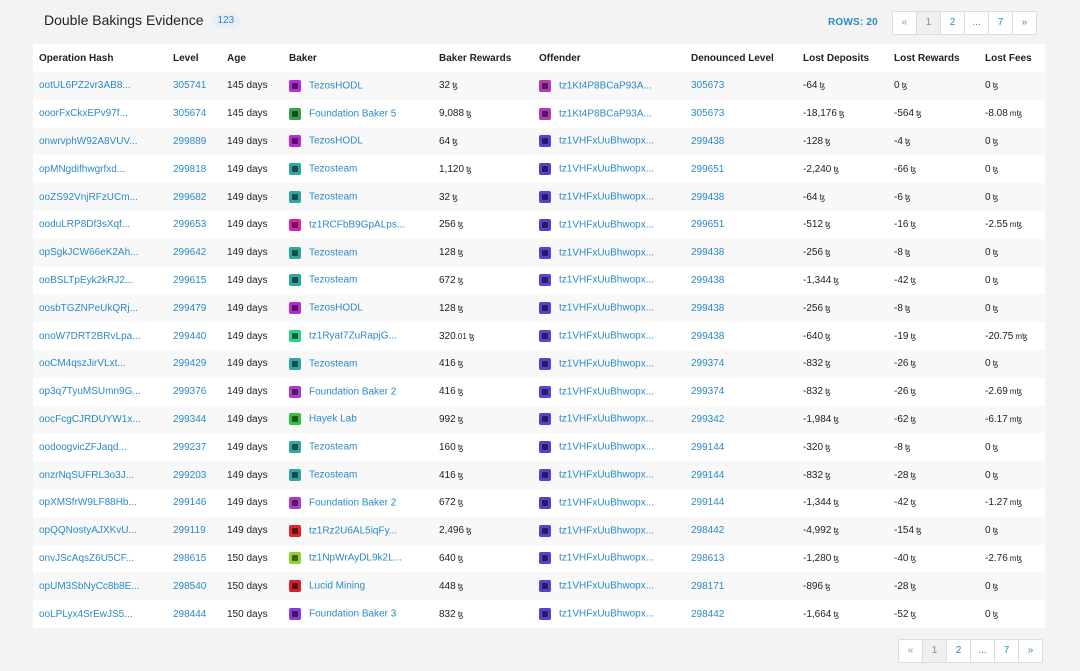 This screenshot has width=1080, height=671. What do you see at coordinates (190, 503) in the screenshot?
I see `level-link: 299146` at bounding box center [190, 503].